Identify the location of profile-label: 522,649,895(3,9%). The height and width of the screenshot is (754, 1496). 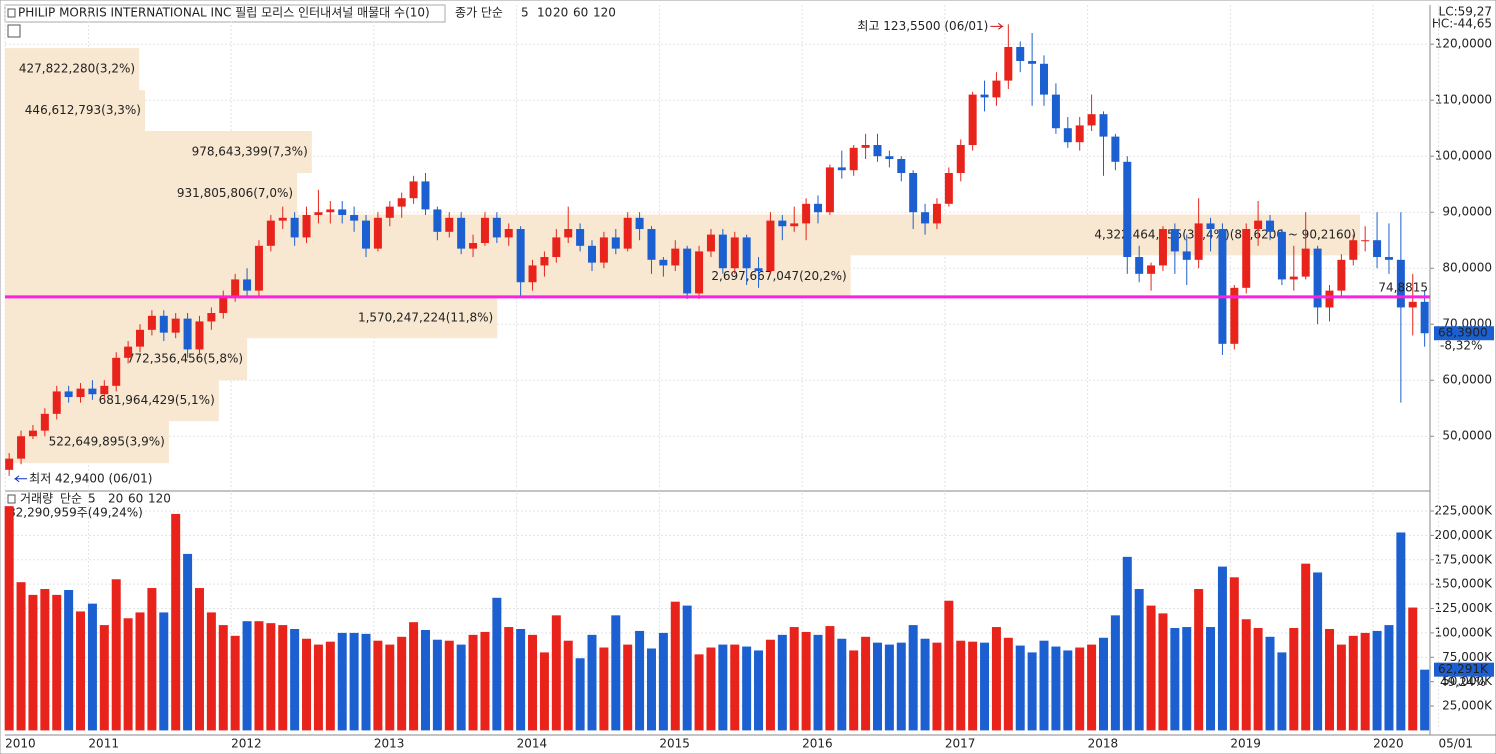
(107, 442).